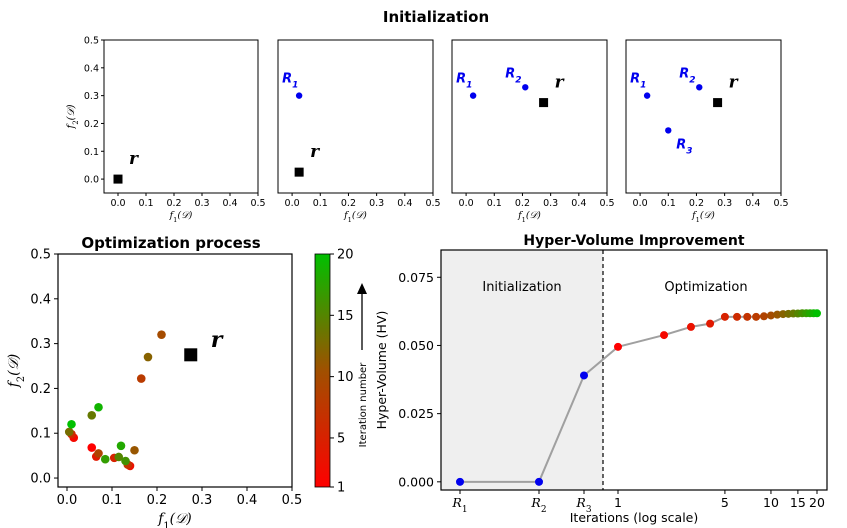 This screenshot has width=847, height=528. I want to click on colorbar-arrow-head, so click(362, 288).